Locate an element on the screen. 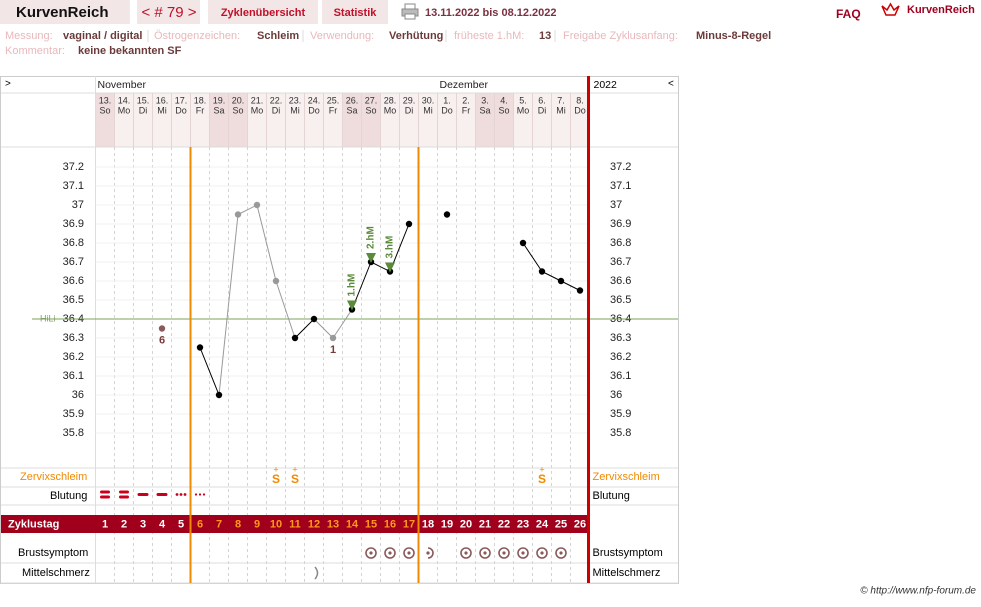 The height and width of the screenshot is (607, 981). y-tick-label: 36.9 is located at coordinates (73, 224).